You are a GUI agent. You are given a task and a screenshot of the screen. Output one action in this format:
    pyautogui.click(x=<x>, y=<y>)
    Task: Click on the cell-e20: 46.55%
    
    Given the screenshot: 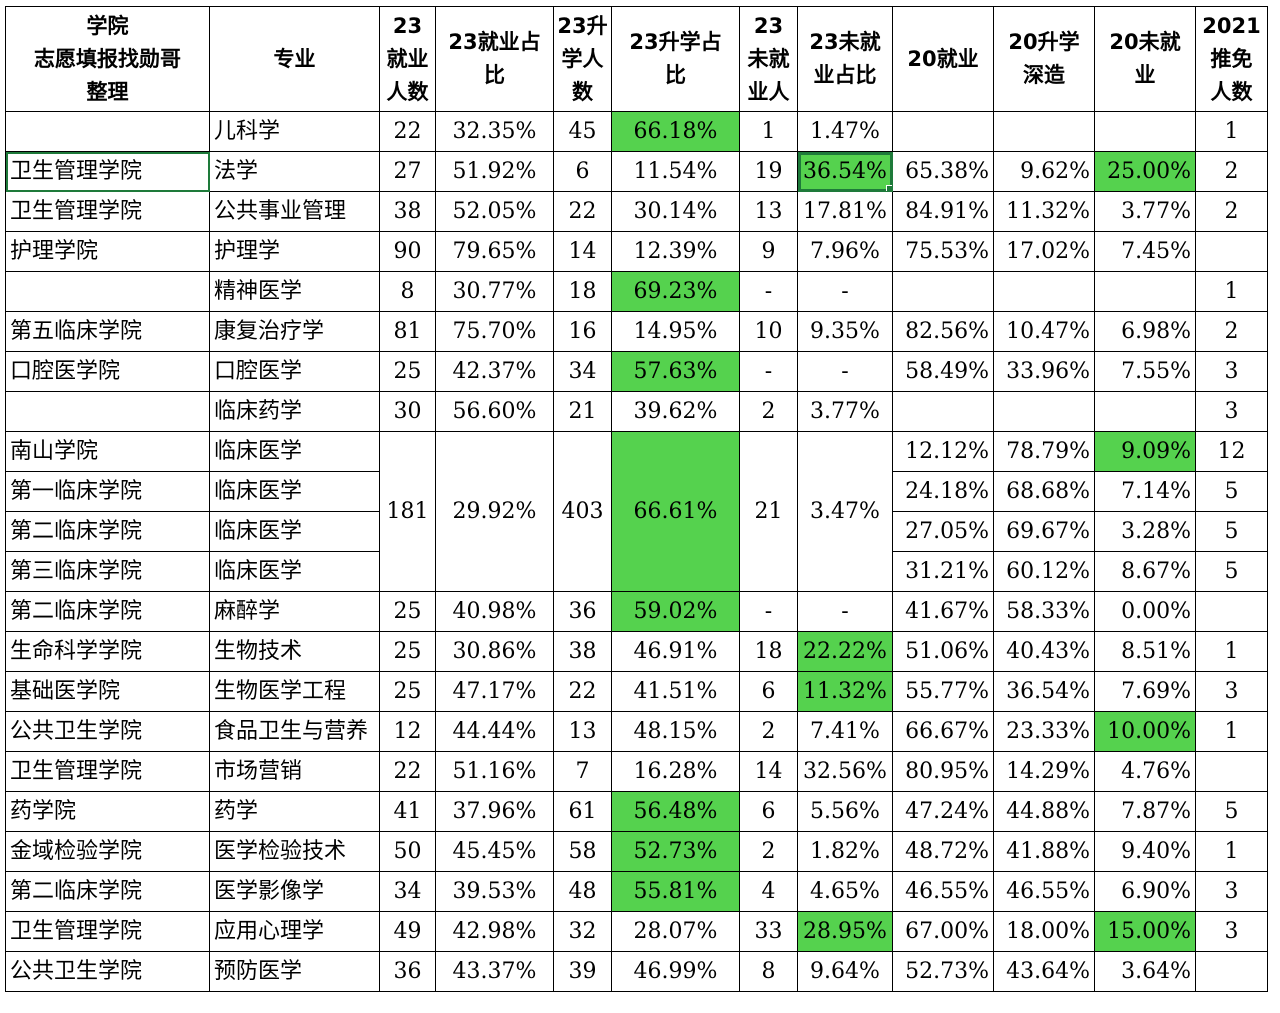 What is the action you would take?
    pyautogui.click(x=943, y=891)
    